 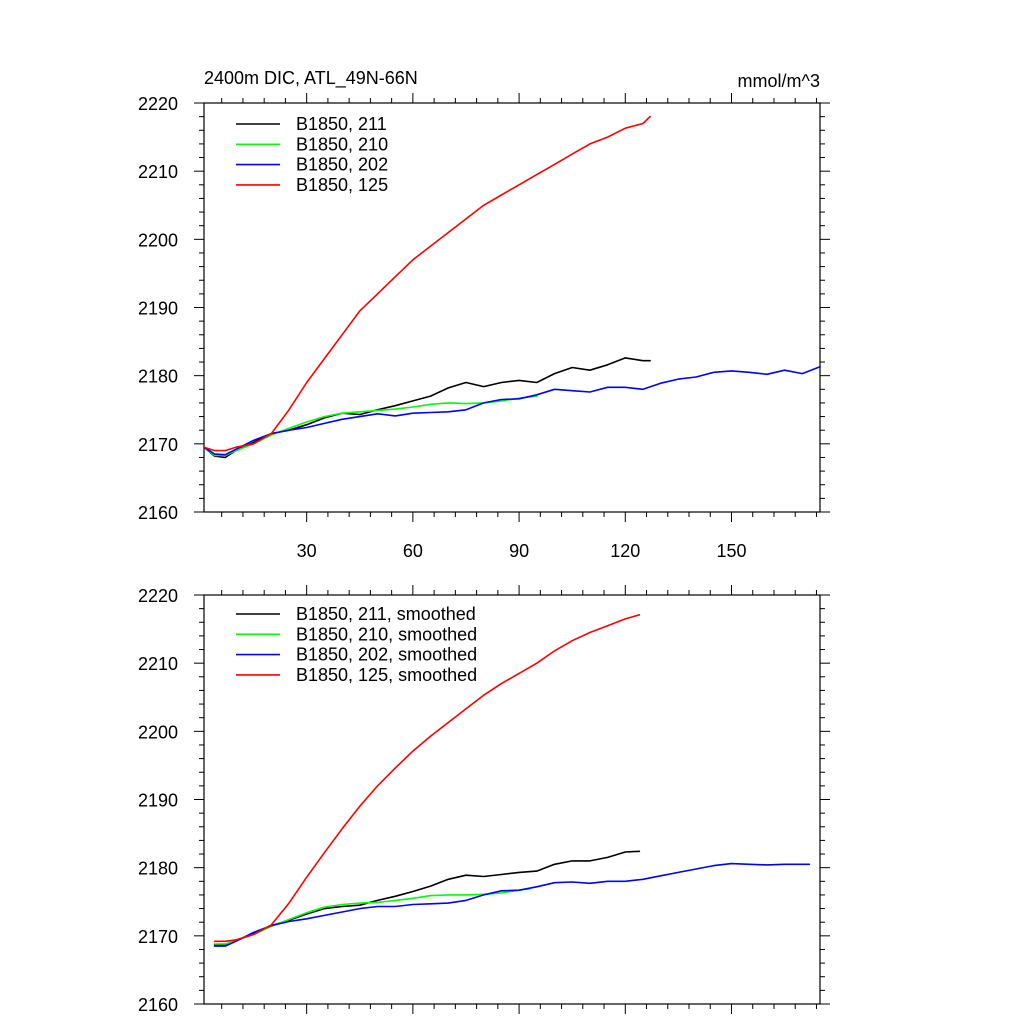 What do you see at coordinates (342, 185) in the screenshot?
I see `legend-label: B1850, 125` at bounding box center [342, 185].